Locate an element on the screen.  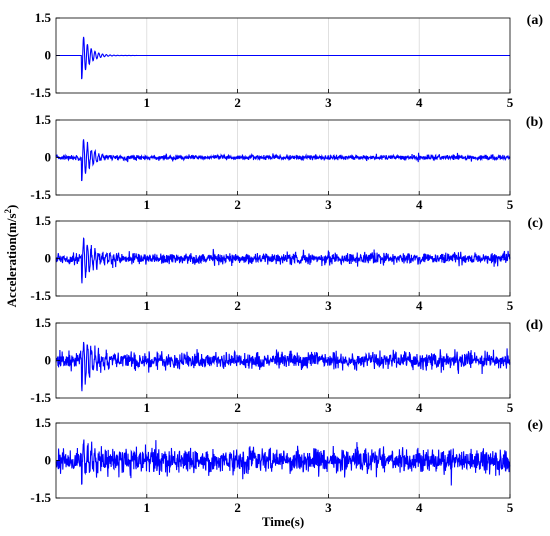
panel-label: (b) is located at coordinates (534, 122).